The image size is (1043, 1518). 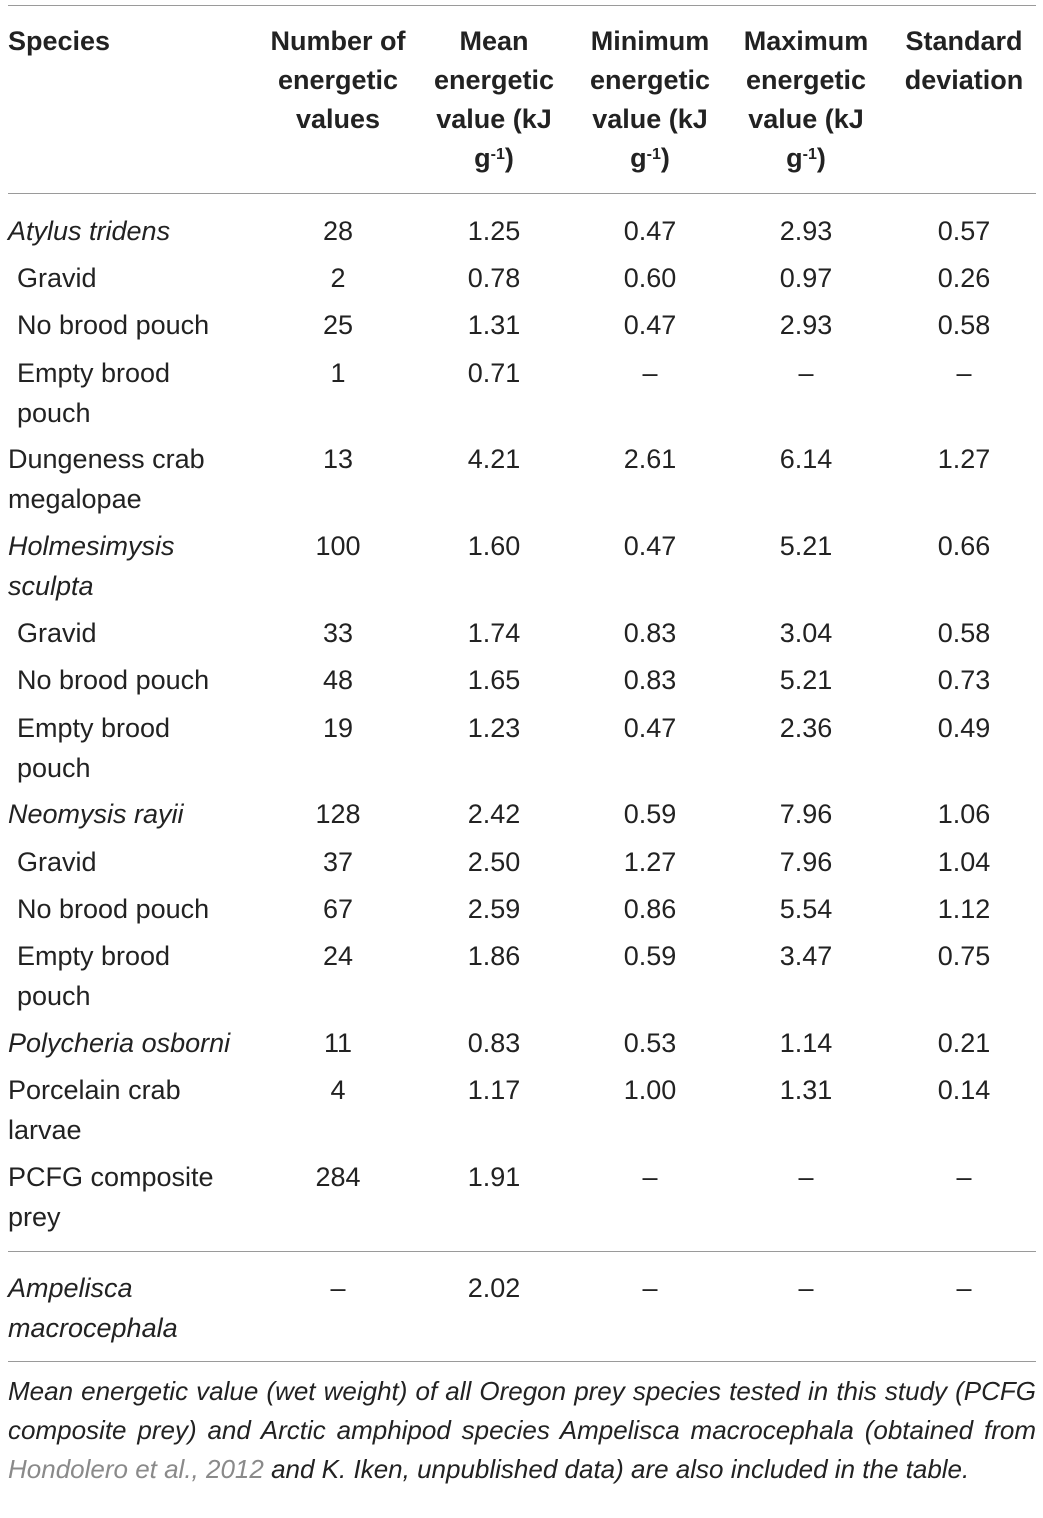 I want to click on cell-min: 1.00, so click(x=650, y=1090).